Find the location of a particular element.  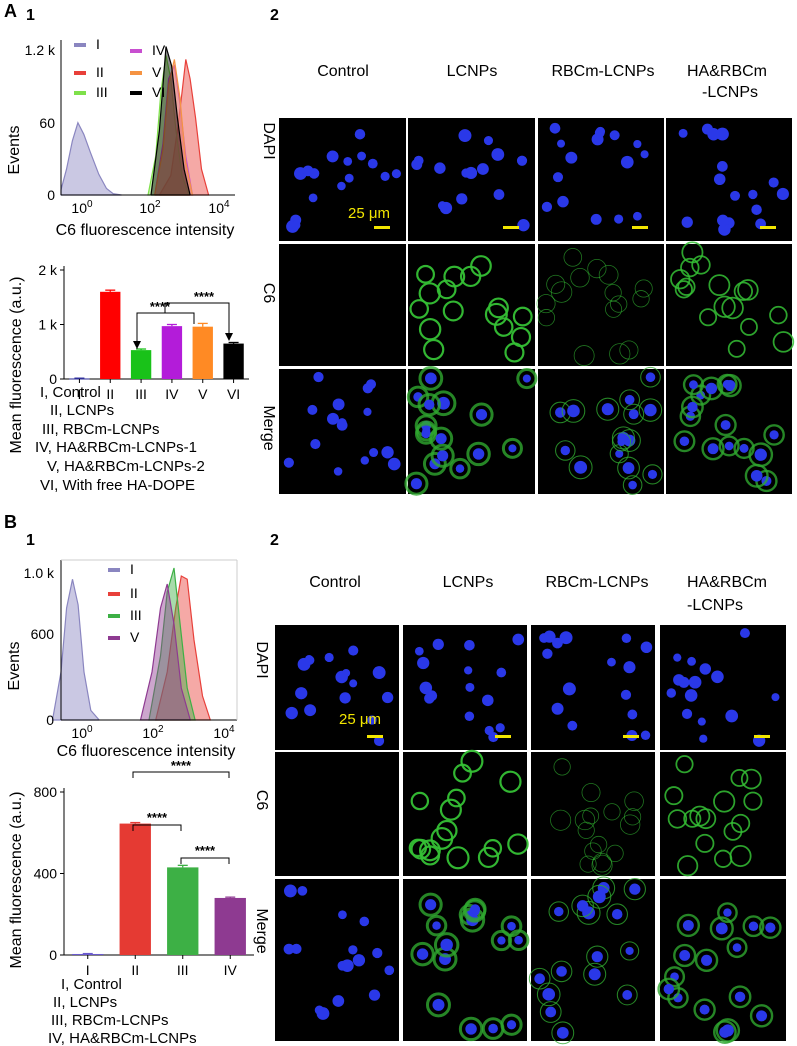

histogram-B-xtick-1: 102 is located at coordinates (153, 732).